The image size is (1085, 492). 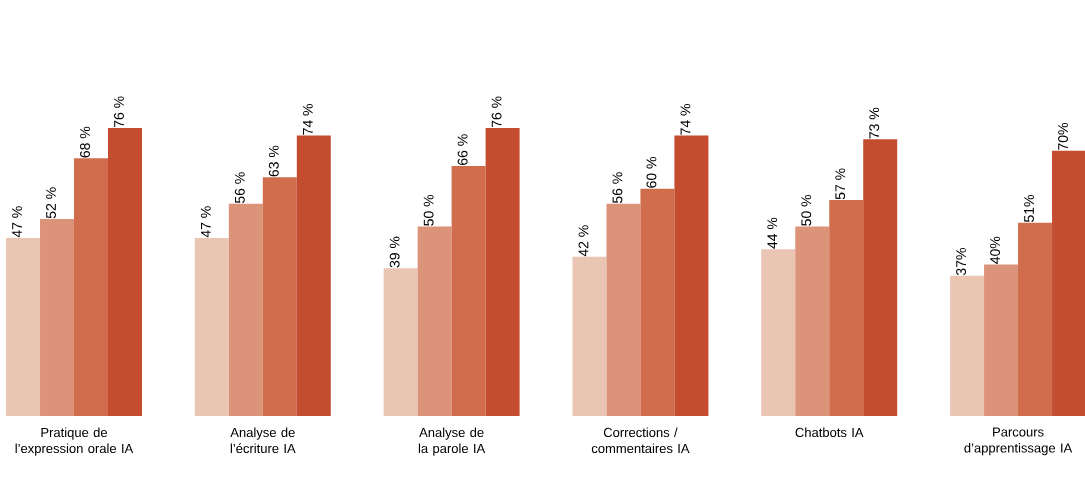 I want to click on data-label: 70%, so click(x=1063, y=136).